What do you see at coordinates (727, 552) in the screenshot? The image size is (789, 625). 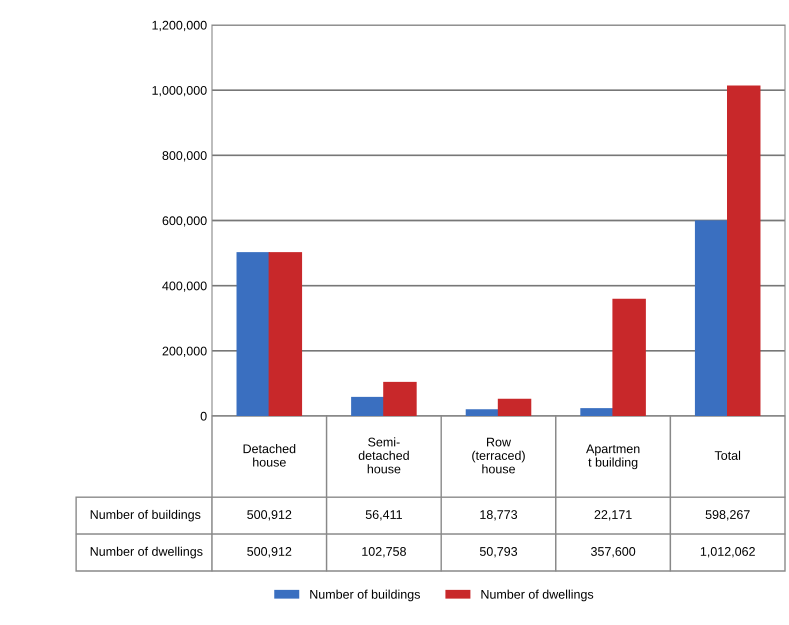 I see `data-label: 1,012,062` at bounding box center [727, 552].